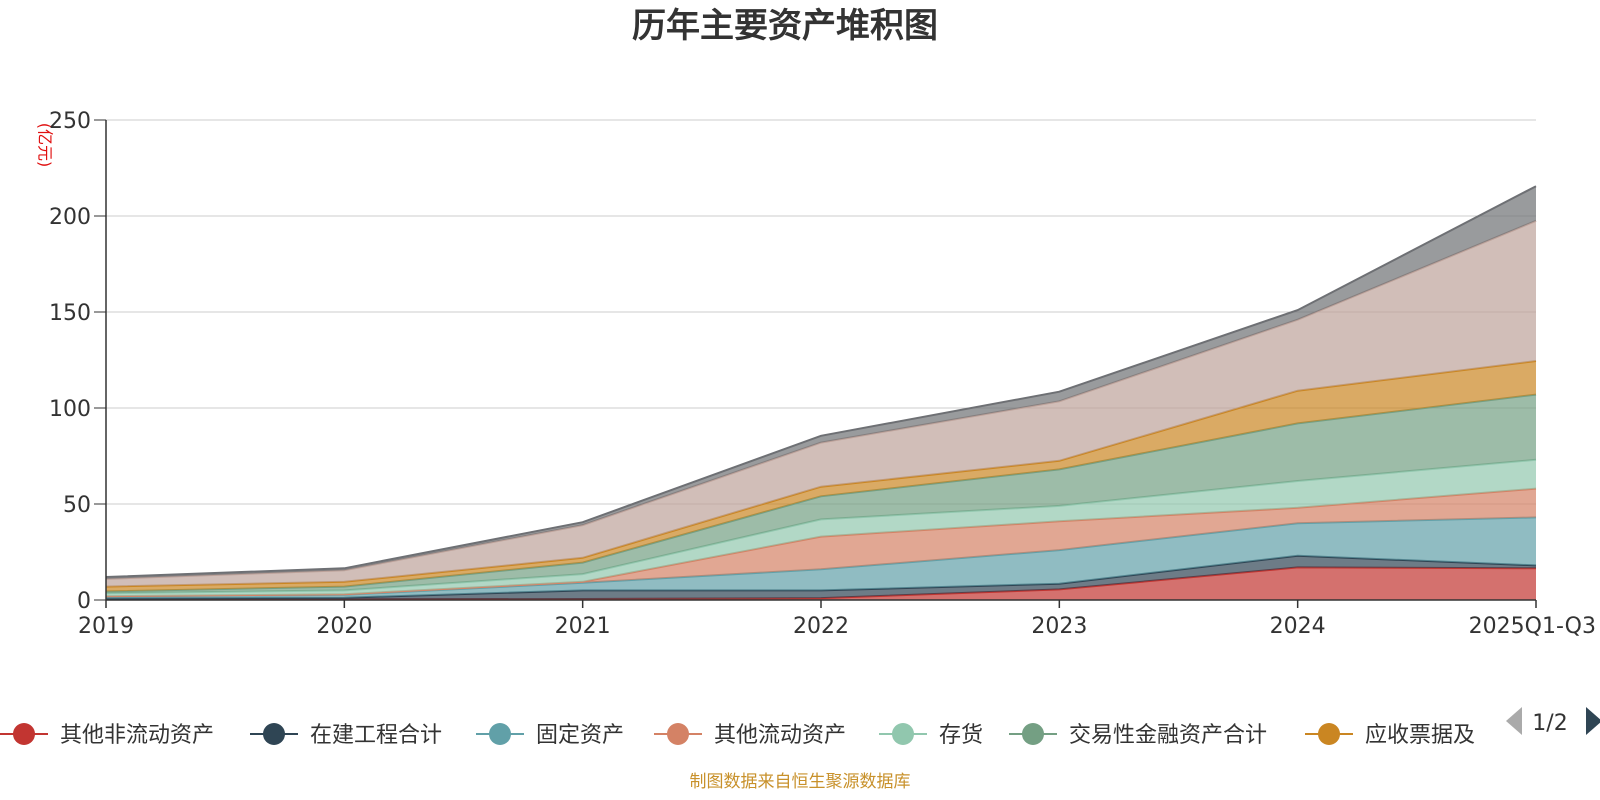  I want to click on y-tick-label: 100, so click(70, 409).